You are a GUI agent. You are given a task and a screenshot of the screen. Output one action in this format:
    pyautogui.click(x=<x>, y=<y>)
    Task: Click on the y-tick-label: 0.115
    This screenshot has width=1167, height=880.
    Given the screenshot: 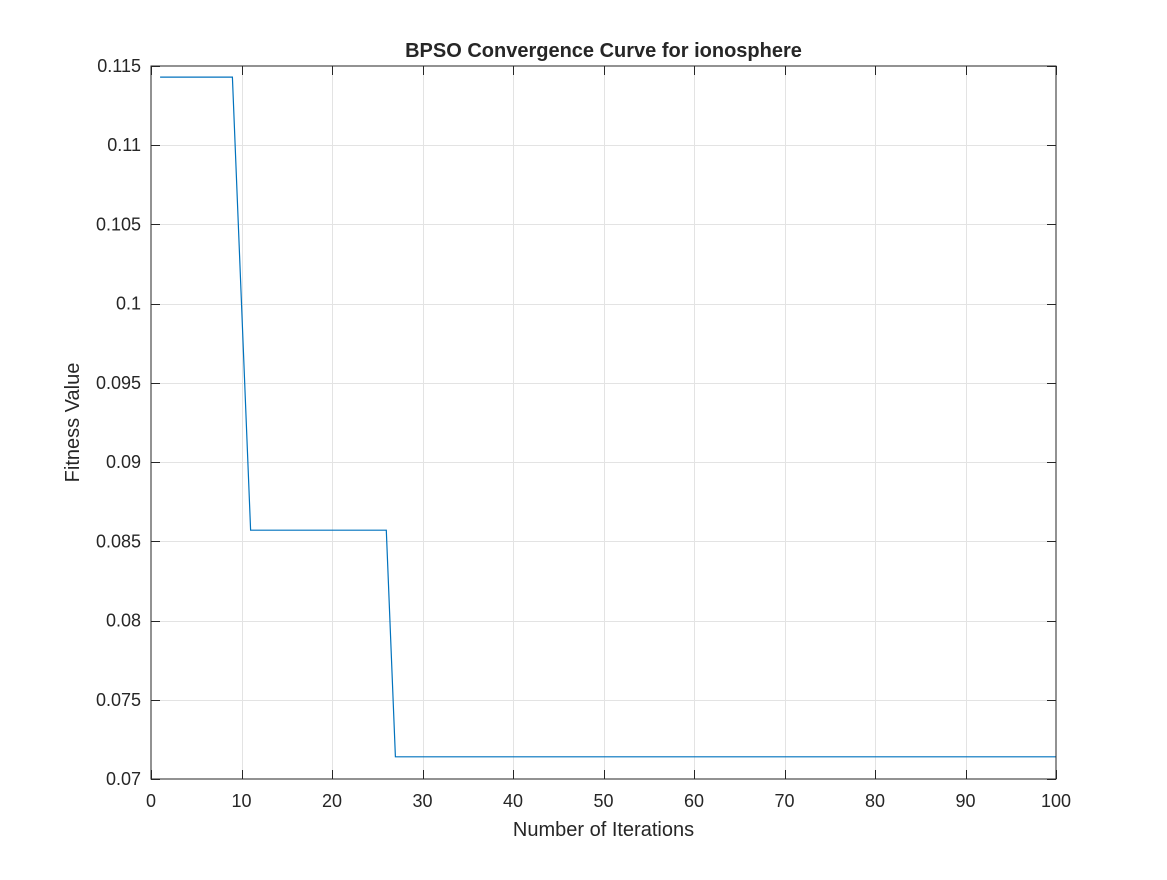 What is the action you would take?
    pyautogui.click(x=119, y=66)
    